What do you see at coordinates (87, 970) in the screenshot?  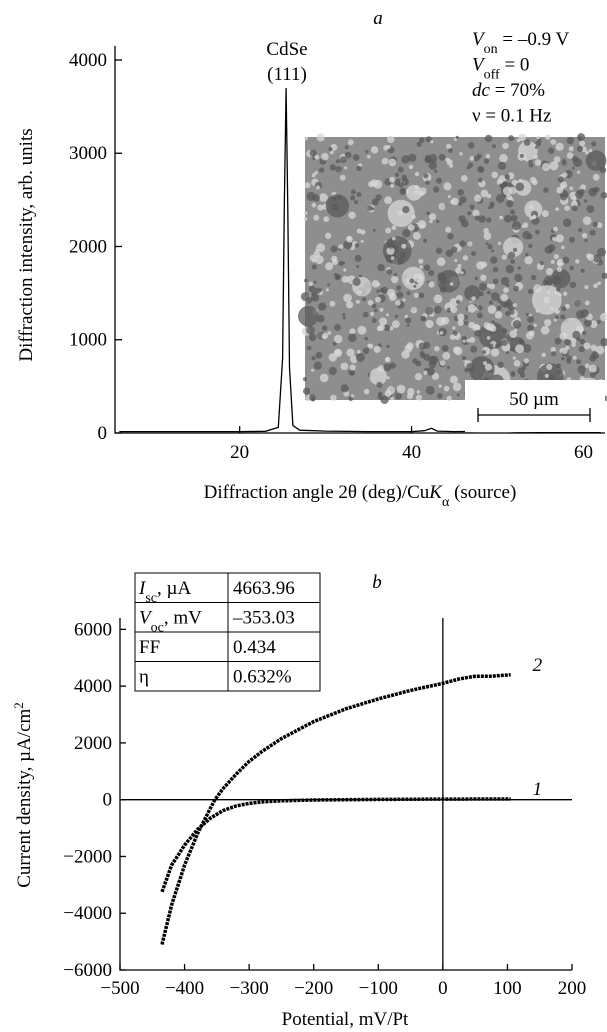 I see `y-tick-label: −6000` at bounding box center [87, 970].